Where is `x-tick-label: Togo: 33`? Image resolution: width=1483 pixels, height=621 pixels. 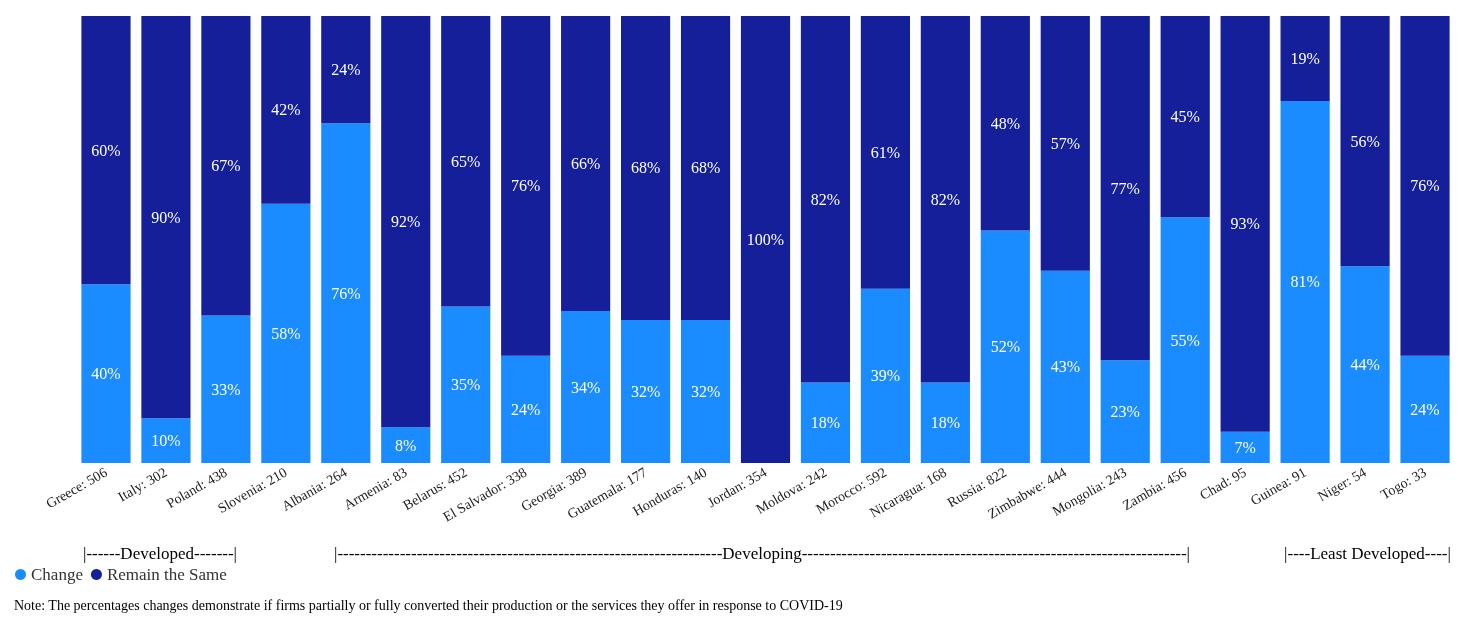
x-tick-label: Togo: 33 is located at coordinates (1403, 483).